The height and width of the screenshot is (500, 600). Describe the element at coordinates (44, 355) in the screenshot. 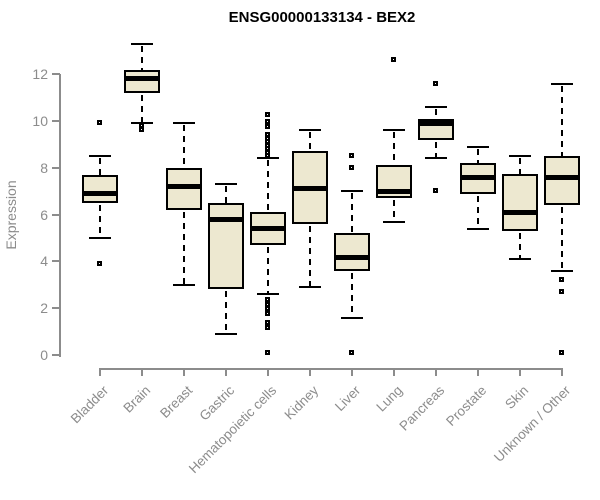

I see `y-tick-label: 0` at that location.